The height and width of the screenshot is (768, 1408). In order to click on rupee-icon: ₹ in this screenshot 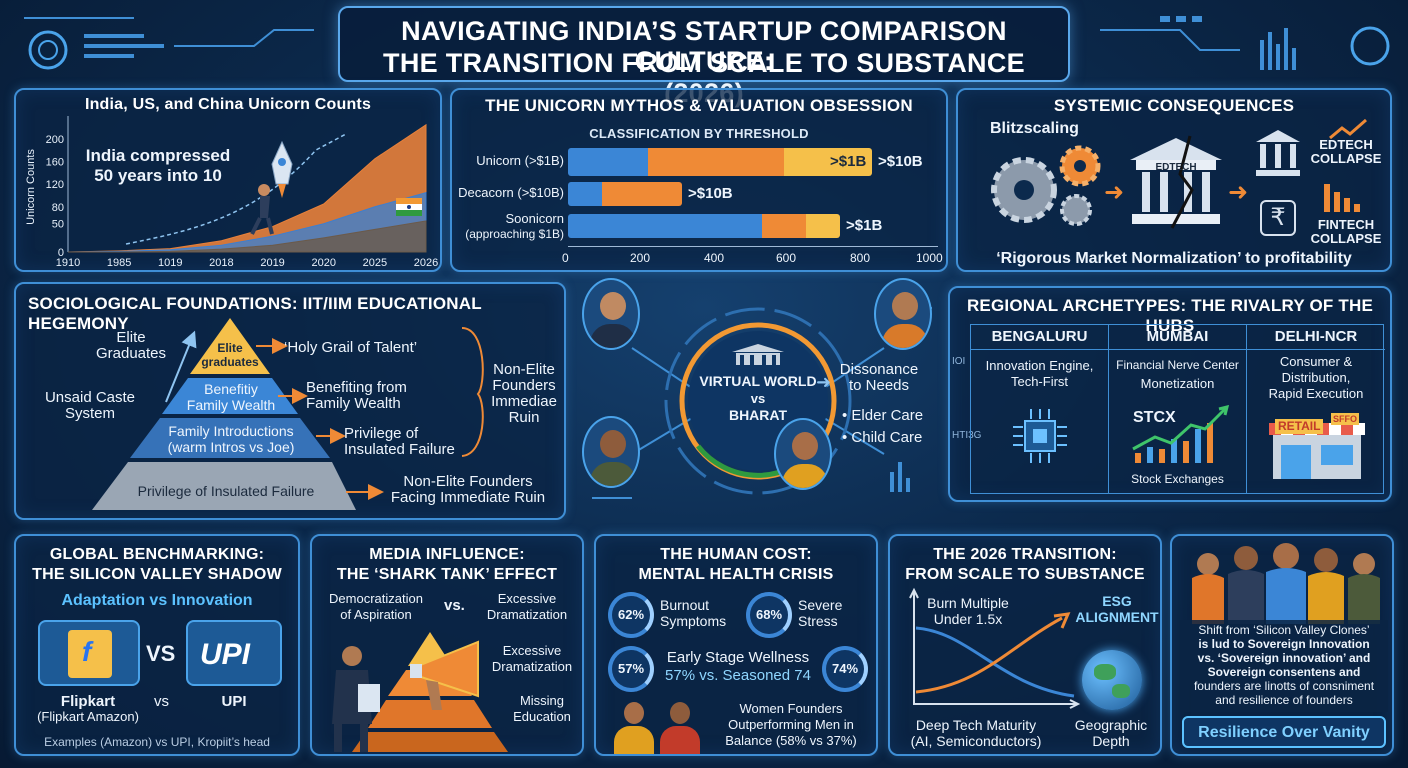, I will do `click(1278, 218)`.